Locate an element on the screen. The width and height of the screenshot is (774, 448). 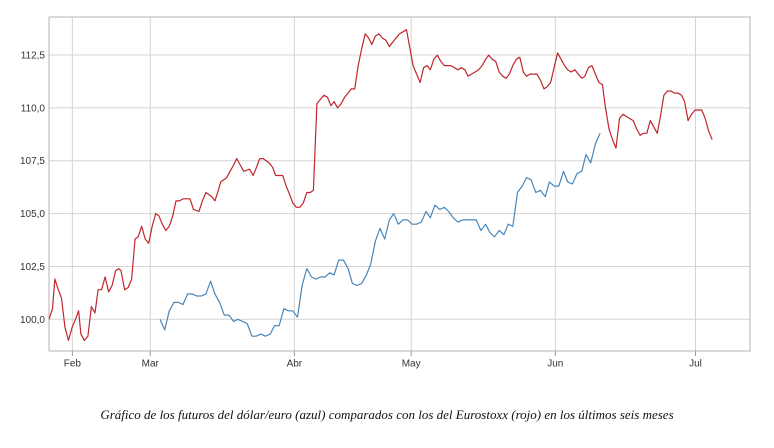
y-axis-tick-labels: 100,0 102,5 105,0 107,5 110,0 112,5 is located at coordinates (32, 188).